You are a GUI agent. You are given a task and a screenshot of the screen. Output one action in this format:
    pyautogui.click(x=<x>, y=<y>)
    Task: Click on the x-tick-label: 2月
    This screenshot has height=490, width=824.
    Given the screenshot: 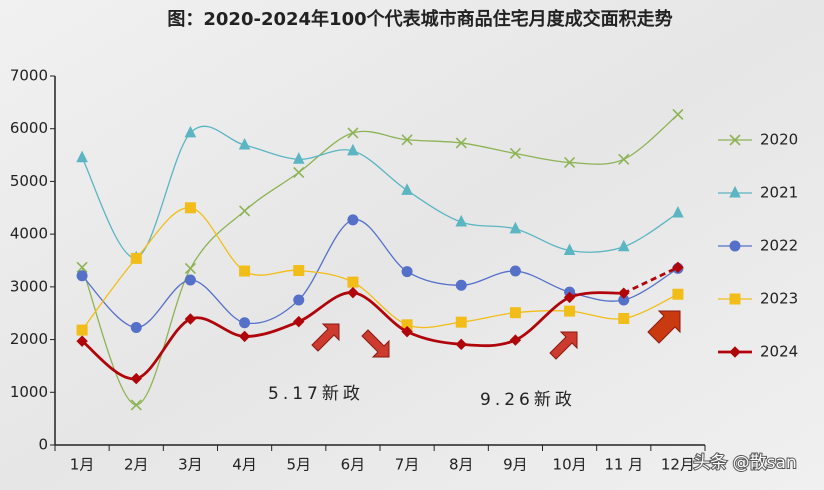 What is the action you would take?
    pyautogui.click(x=136, y=465)
    